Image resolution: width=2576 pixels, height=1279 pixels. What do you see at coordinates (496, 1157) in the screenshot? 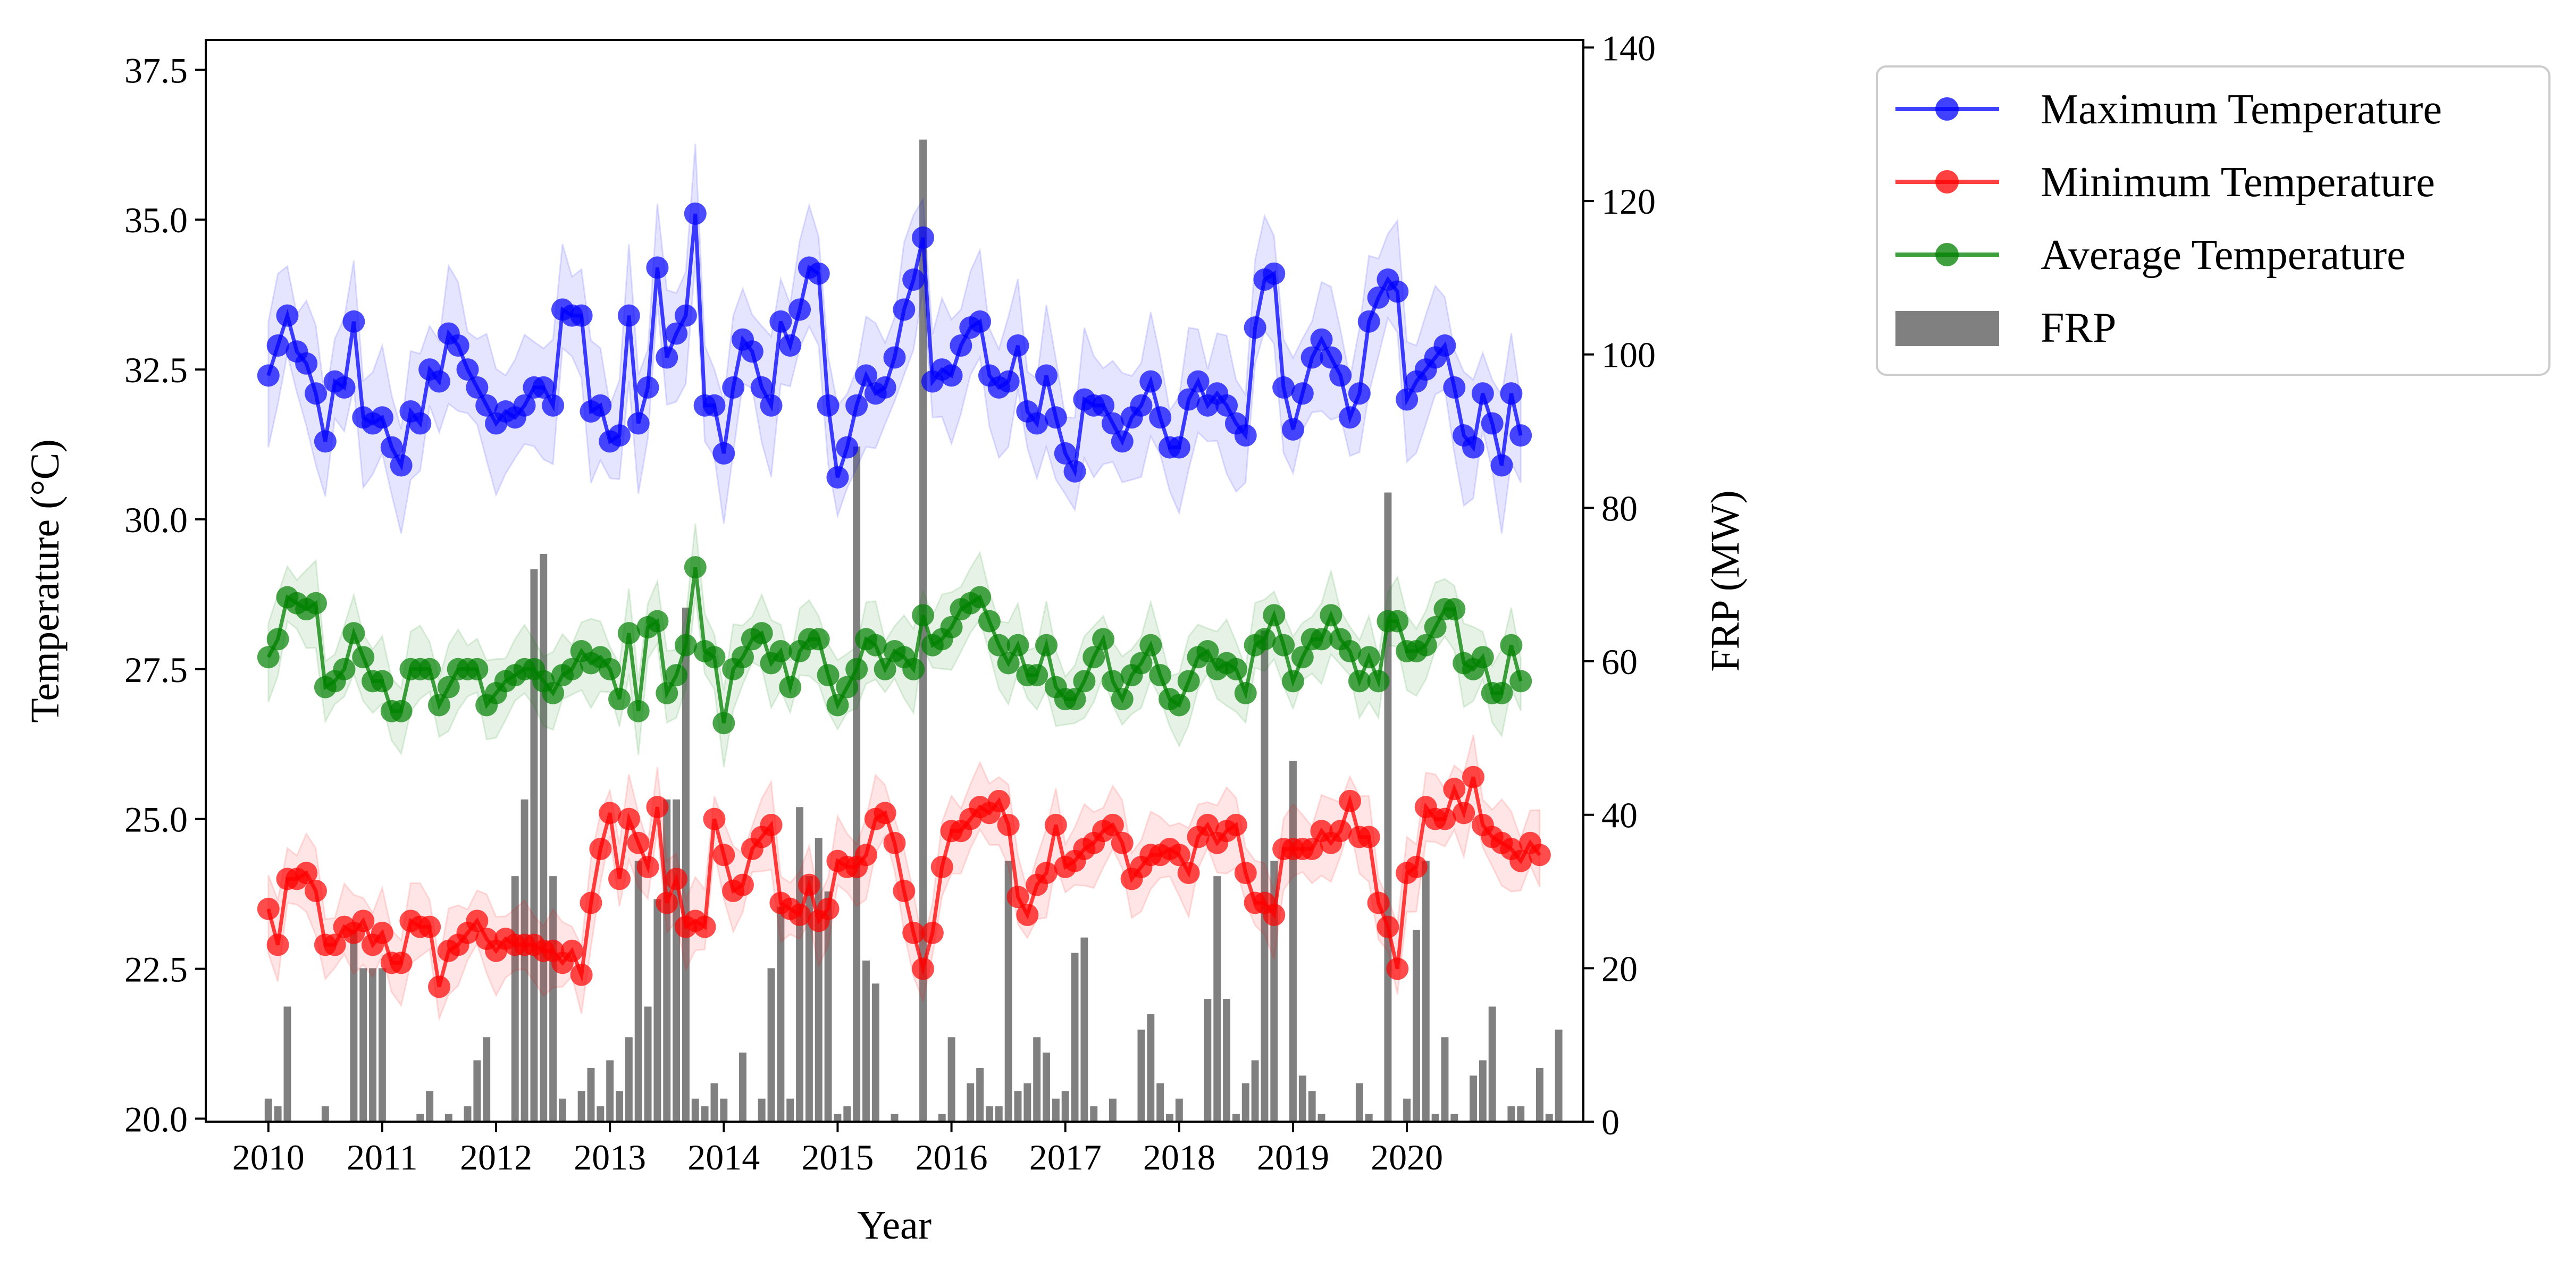
I see `x-tick-label: 2012` at bounding box center [496, 1157].